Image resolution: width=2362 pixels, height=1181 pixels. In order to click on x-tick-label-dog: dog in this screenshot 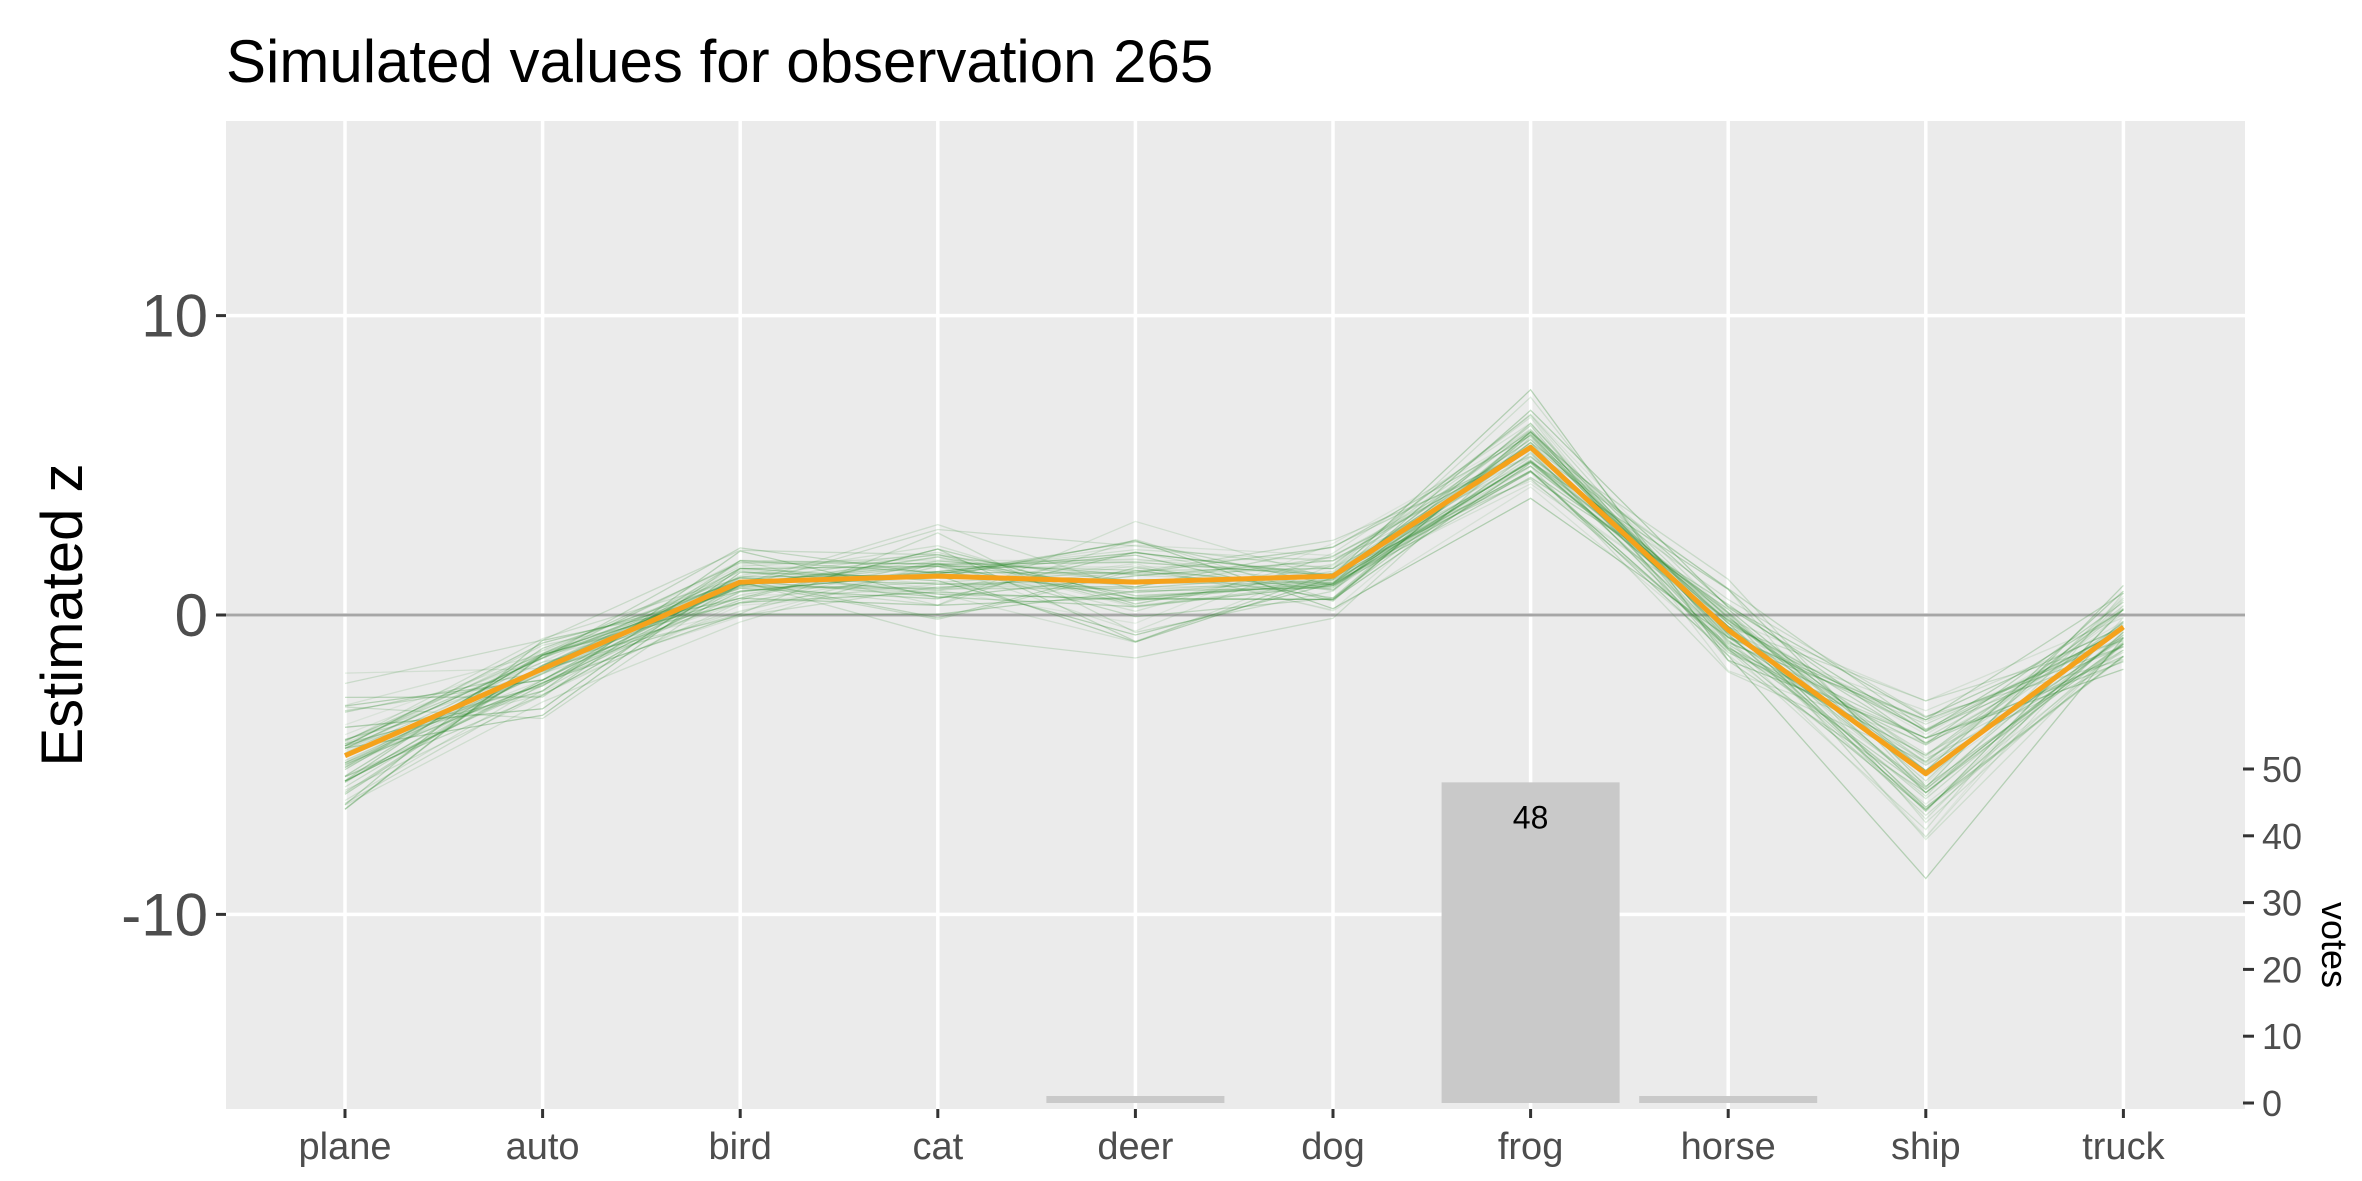, I will do `click(1332, 1147)`.